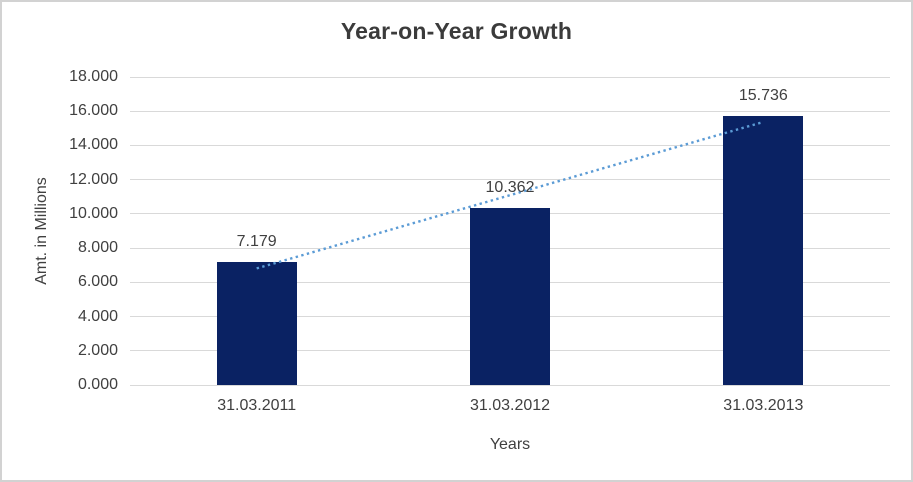 The width and height of the screenshot is (913, 482). What do you see at coordinates (97, 316) in the screenshot?
I see `y-tick-label: 4.000` at bounding box center [97, 316].